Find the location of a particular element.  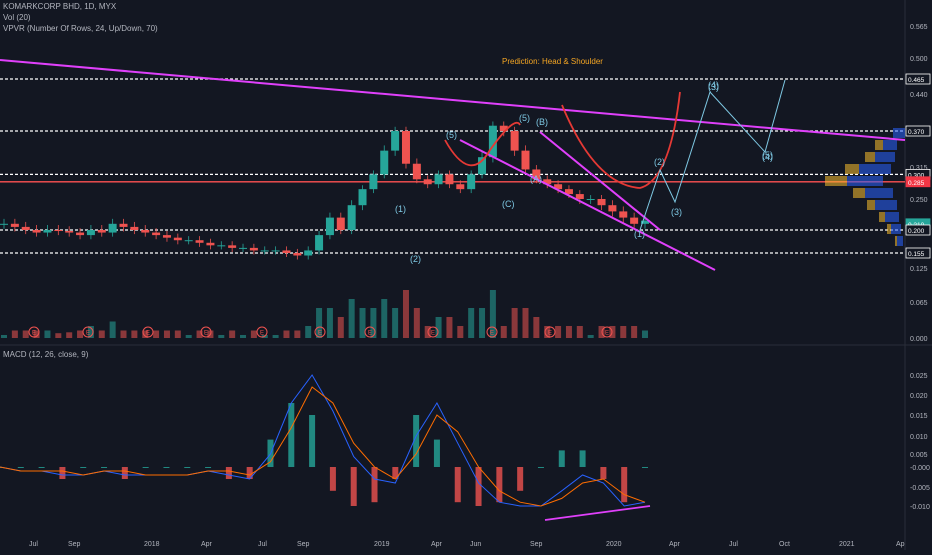

projected-wave-path is located at coordinates (712, 155).